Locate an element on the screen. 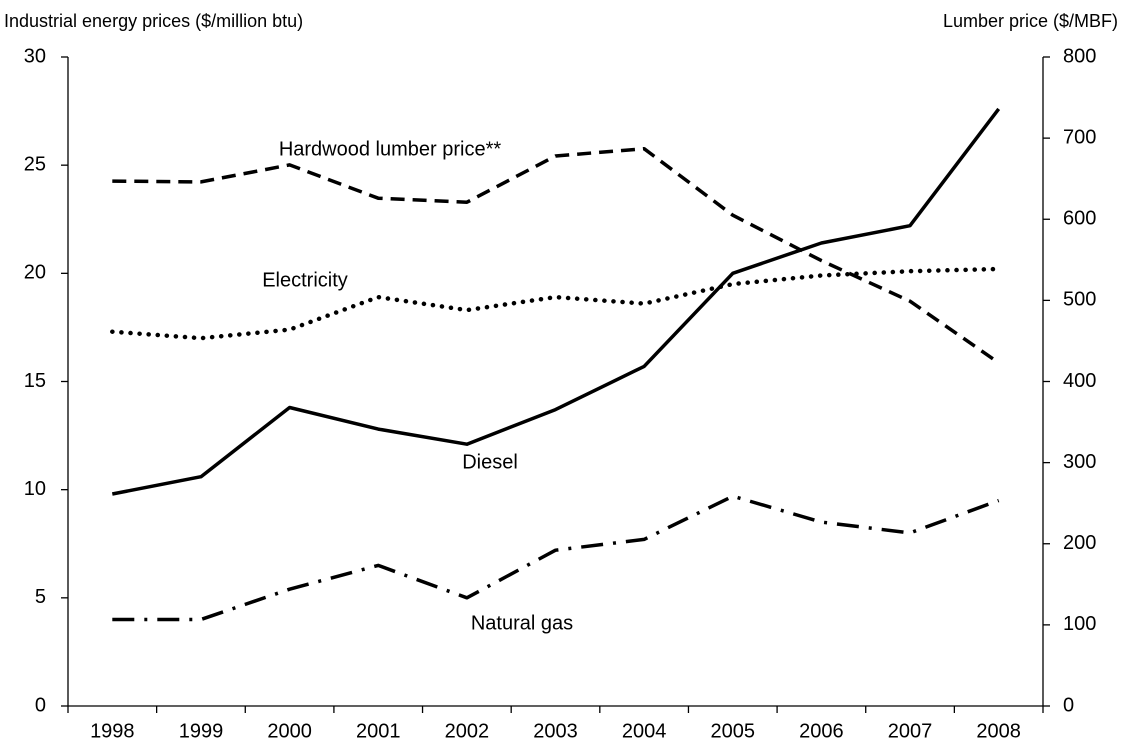 The width and height of the screenshot is (1122, 749). y-tick-label: 10 is located at coordinates (35, 489).